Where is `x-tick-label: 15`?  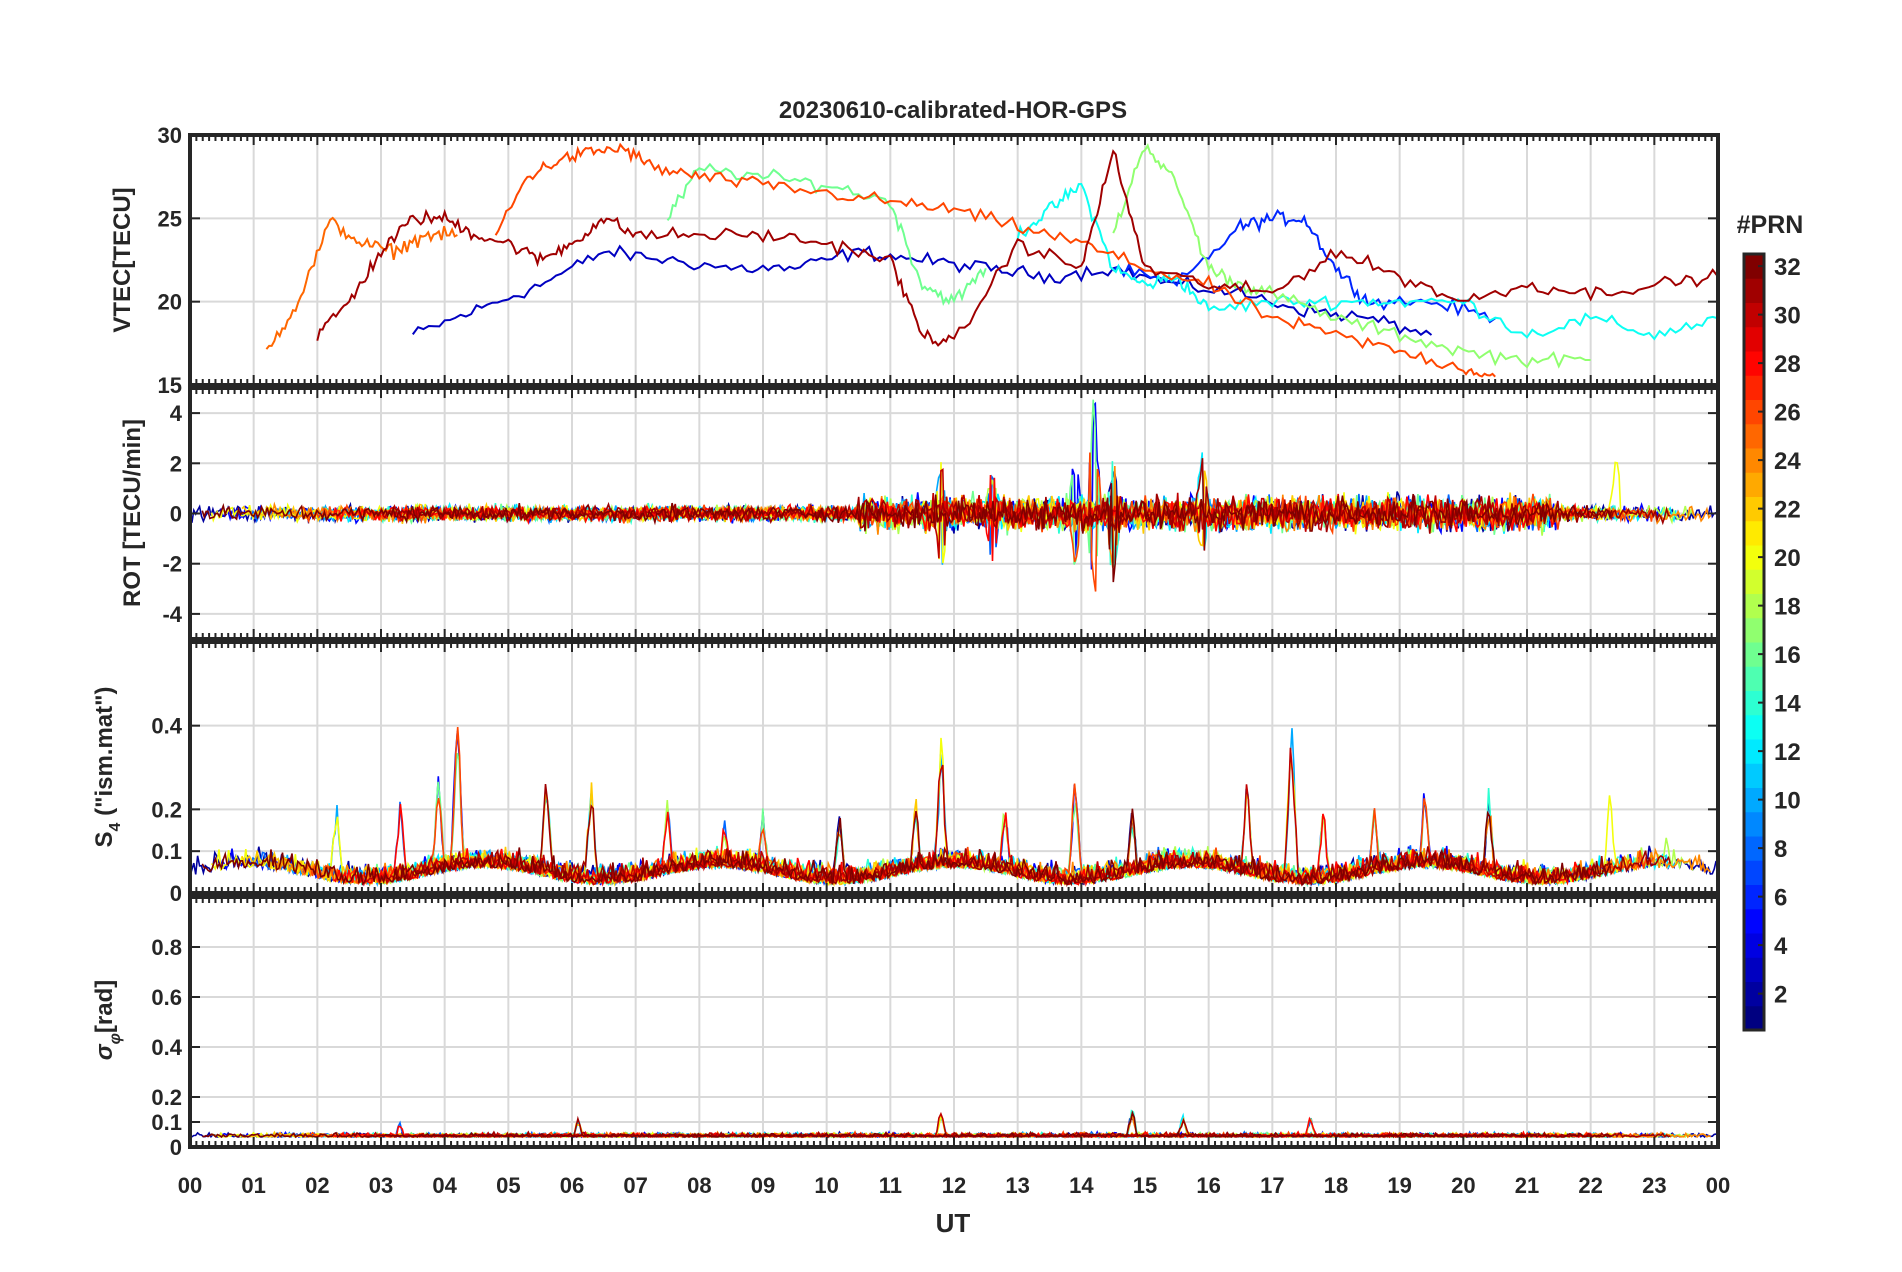
x-tick-label: 15 is located at coordinates (1145, 1185).